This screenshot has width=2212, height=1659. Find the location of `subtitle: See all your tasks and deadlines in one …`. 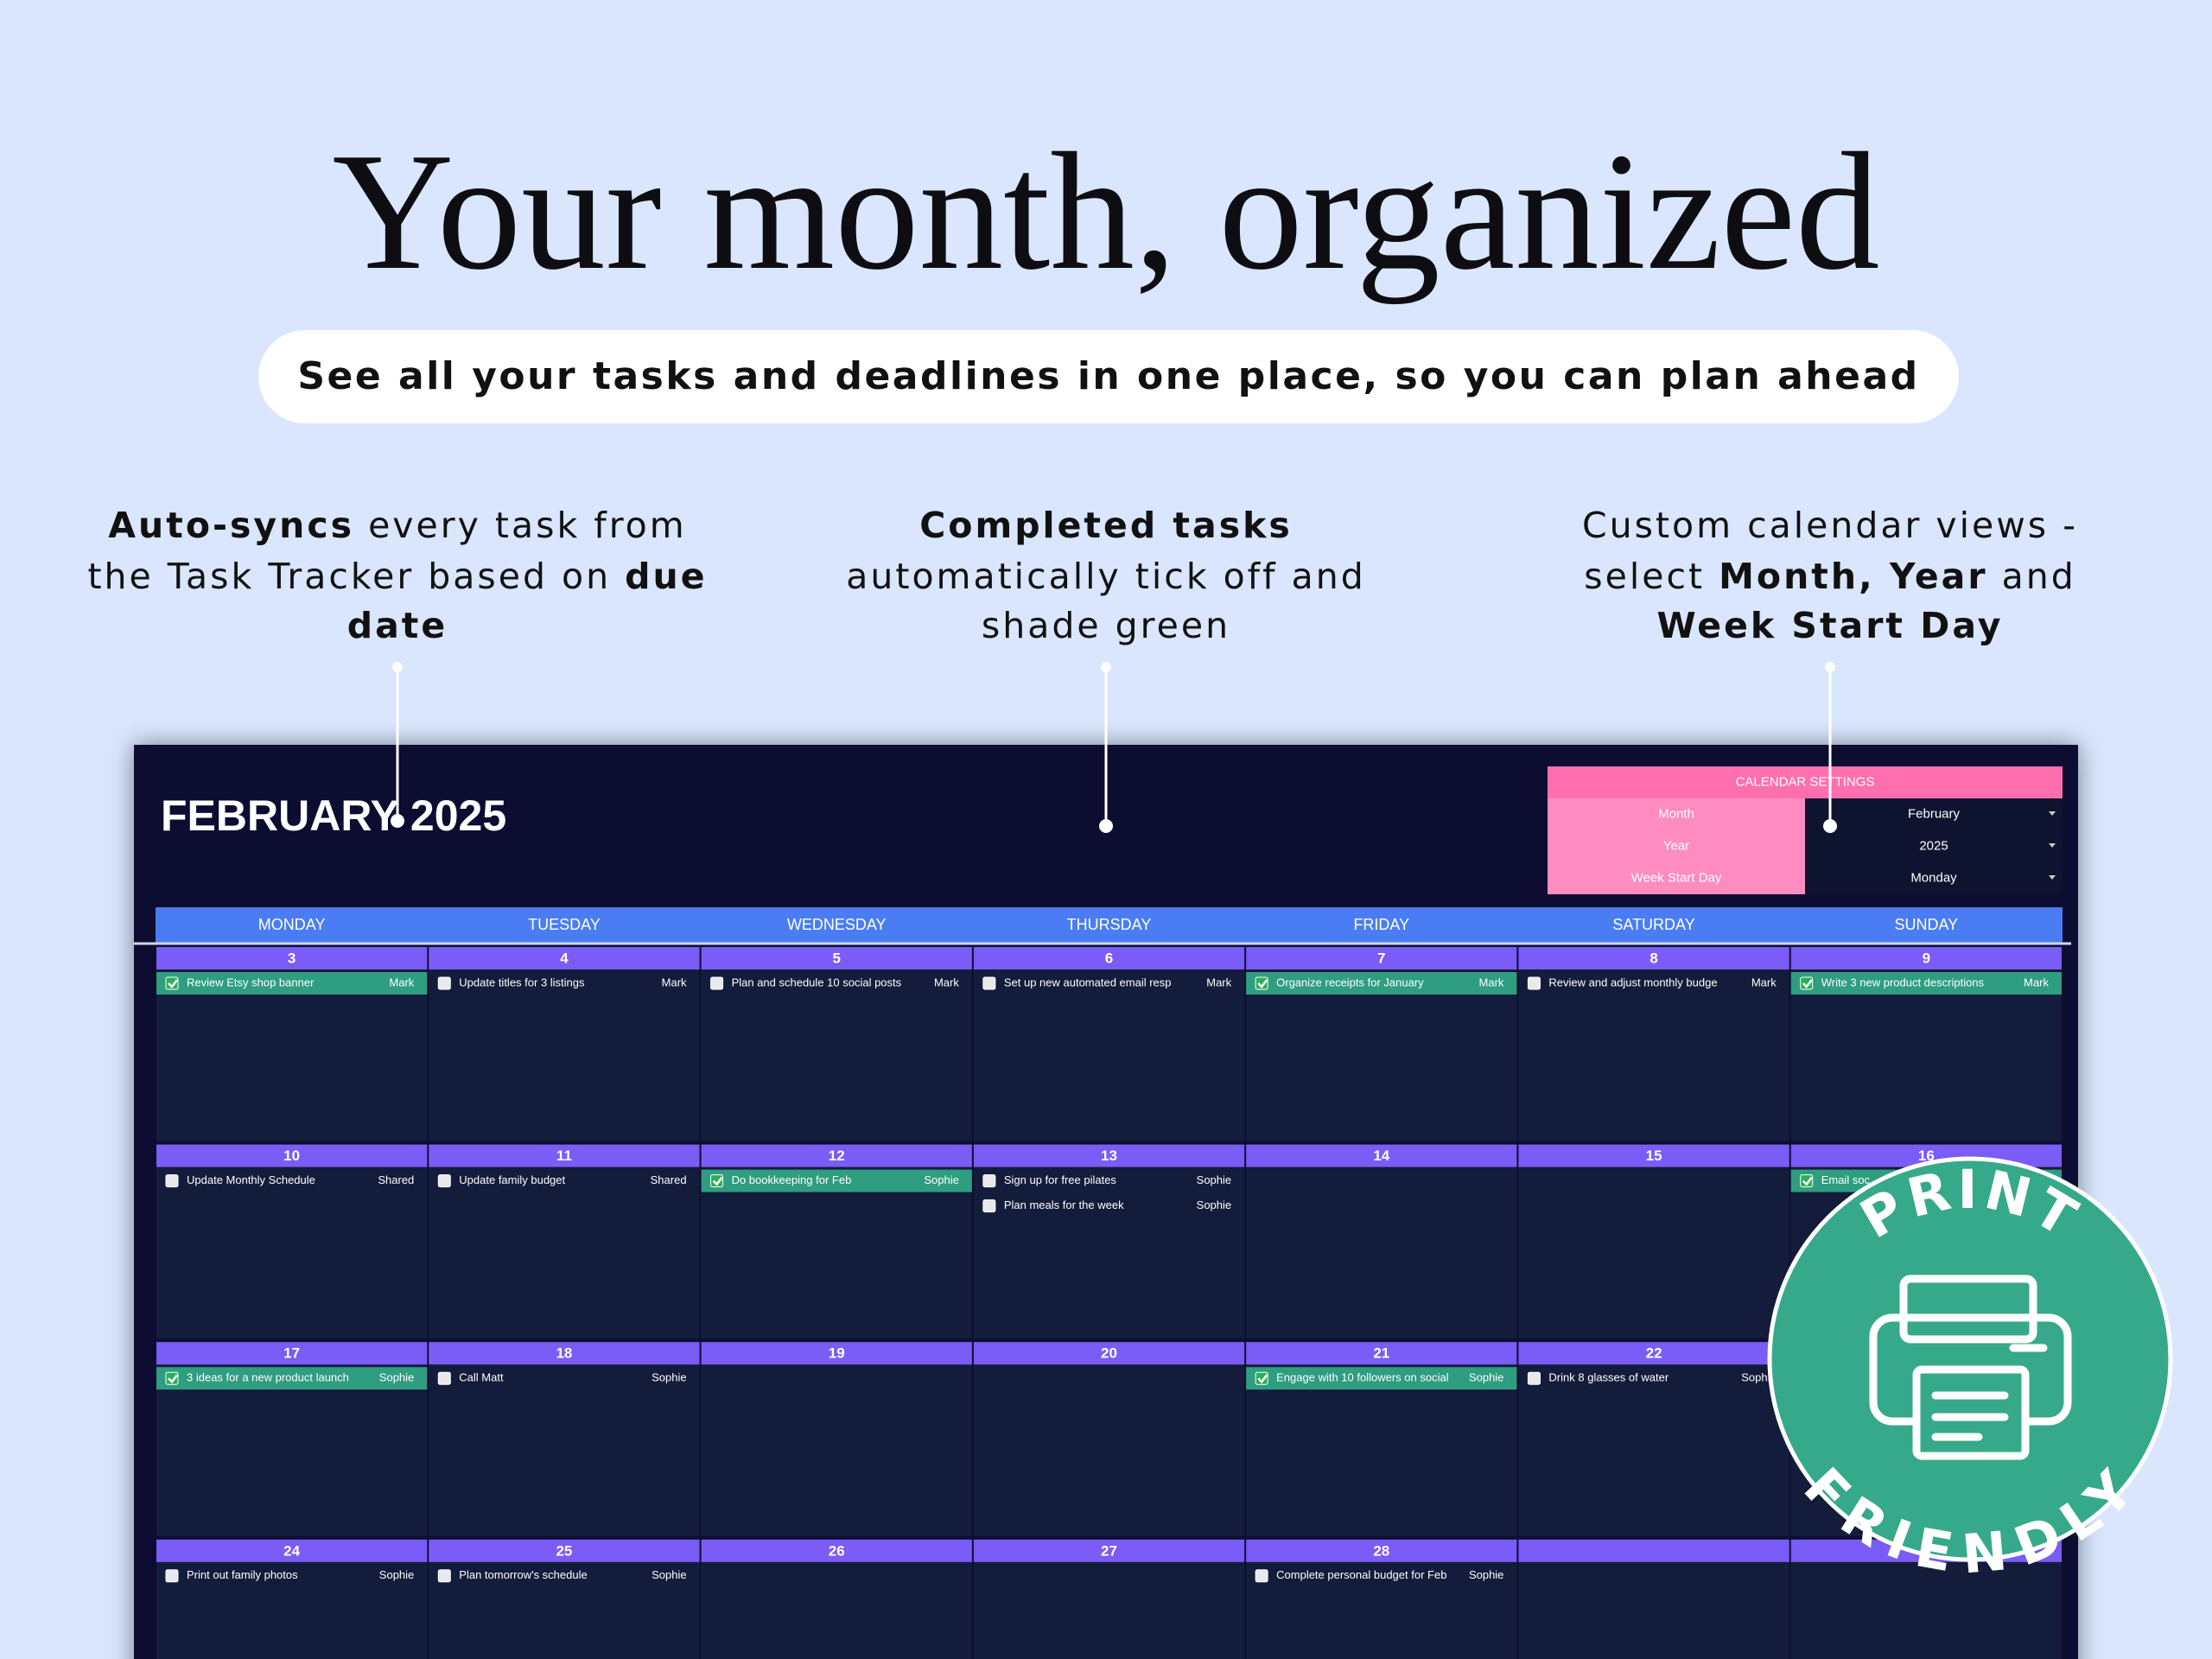

subtitle: See all your tasks and deadlines in one … is located at coordinates (1108, 376).